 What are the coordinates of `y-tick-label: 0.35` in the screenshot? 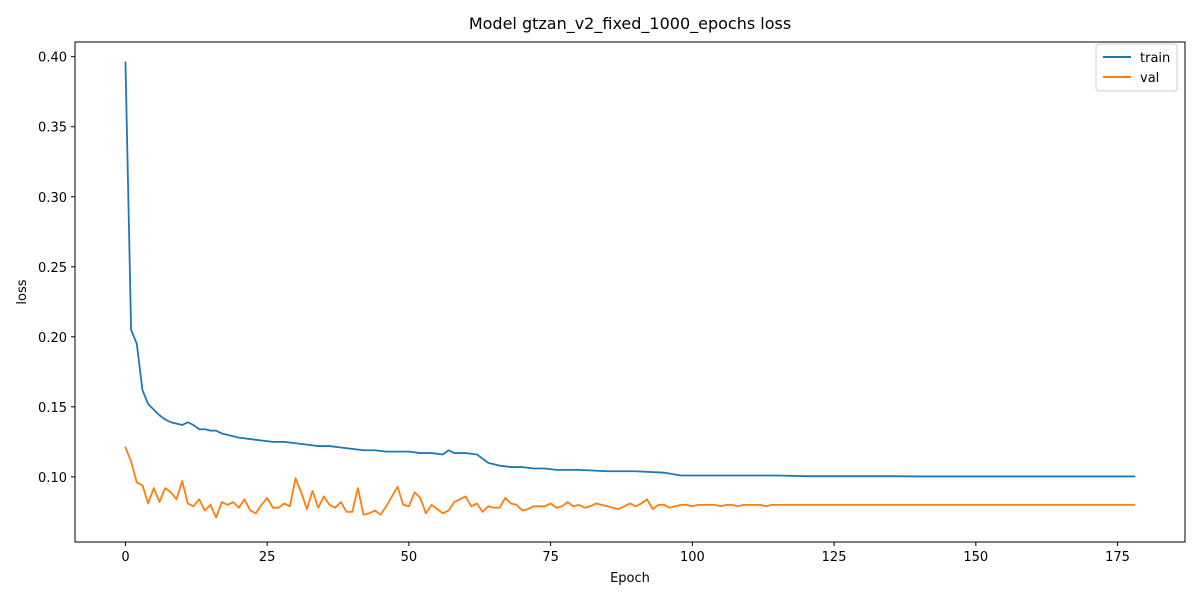 It's located at (52, 128).